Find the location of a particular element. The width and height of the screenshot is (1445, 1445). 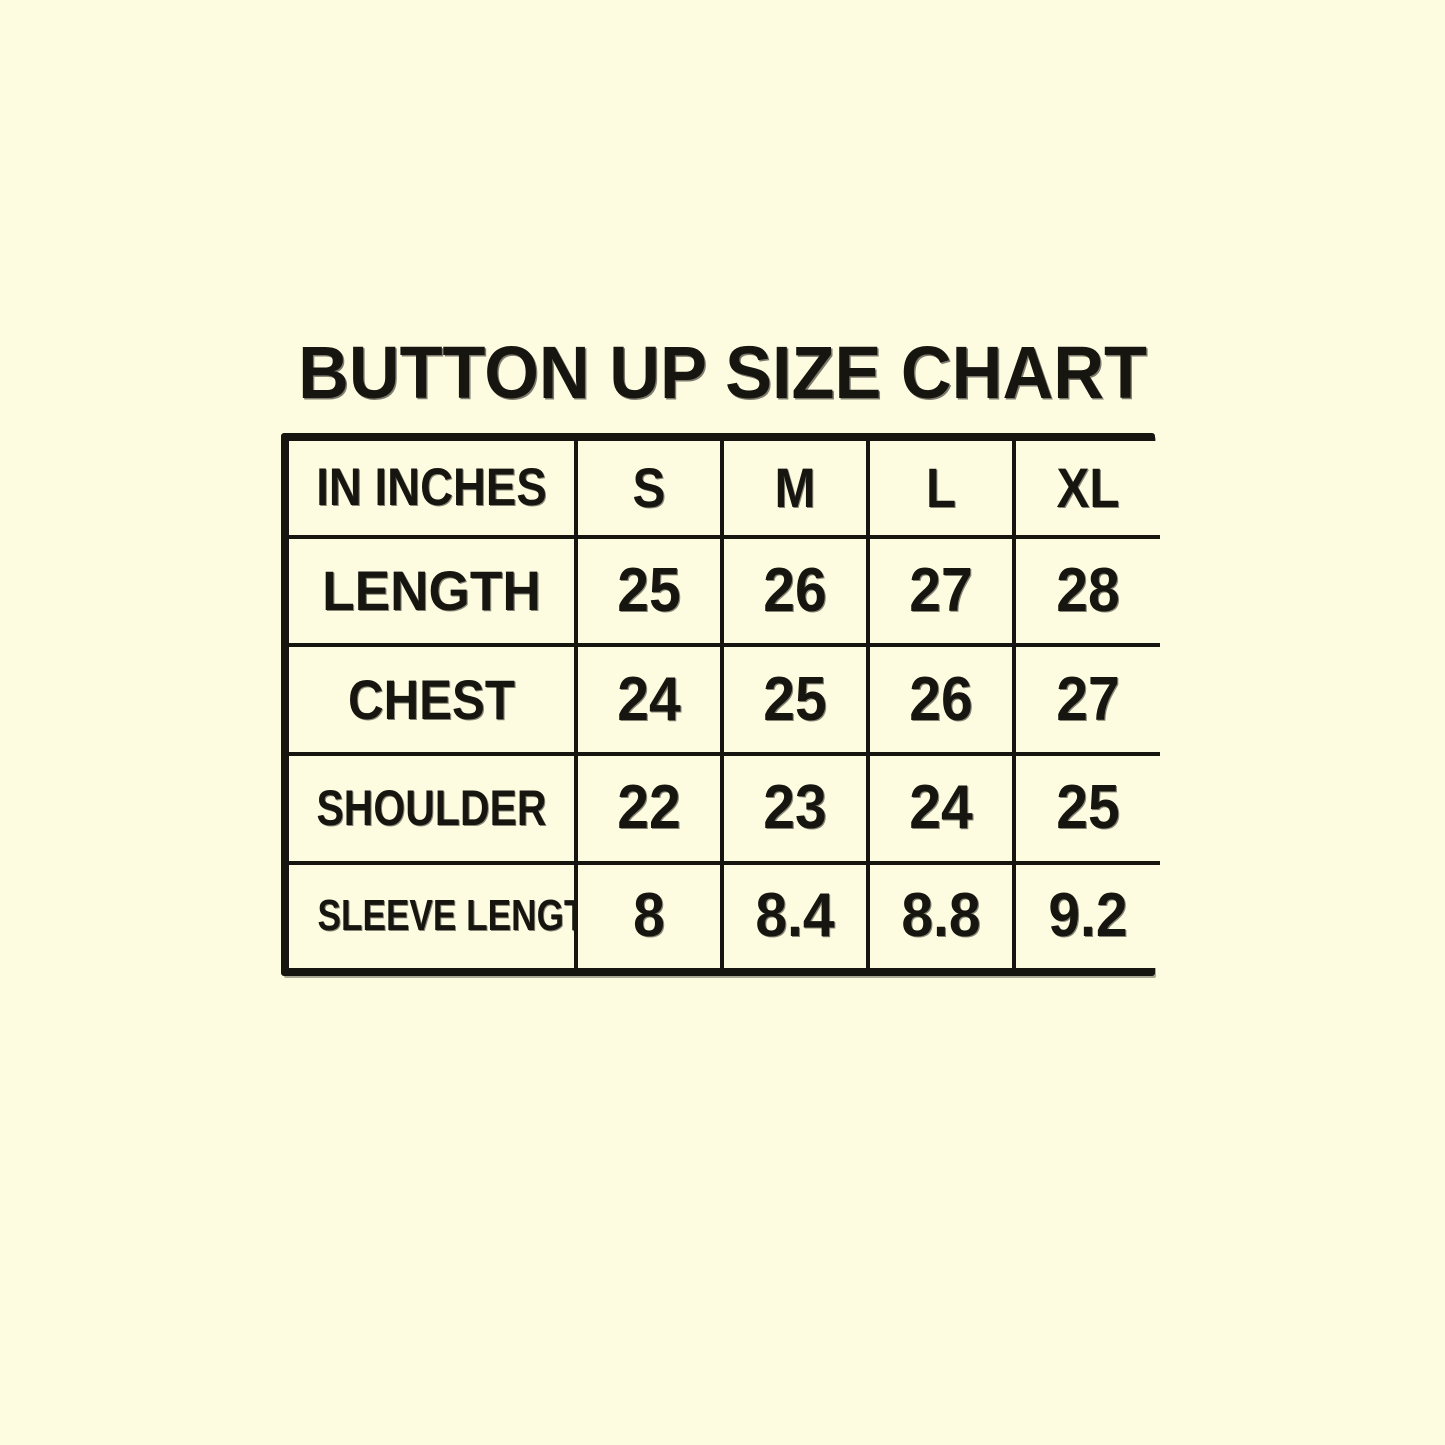

header-cell-size-xl: XL is located at coordinates (1086, 490).